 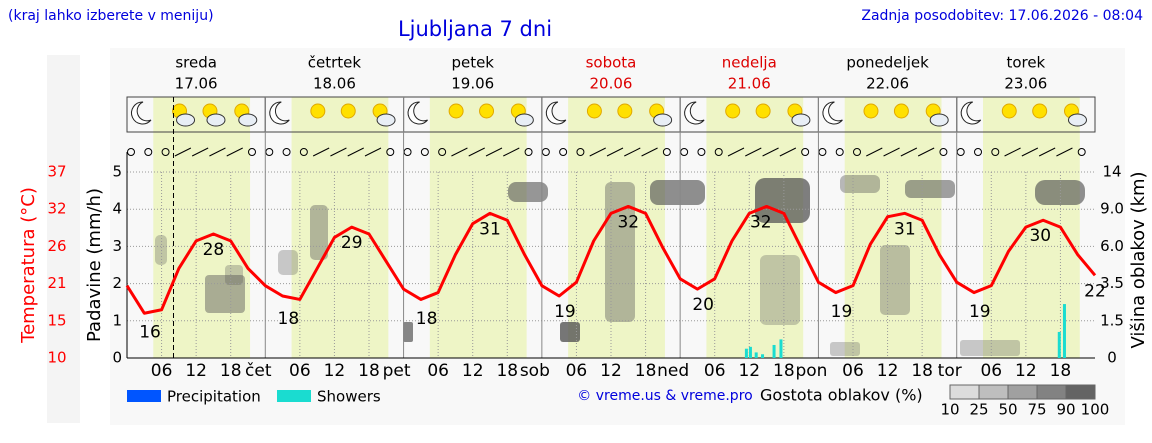 I want to click on day-name: nedelja, so click(x=749, y=63).